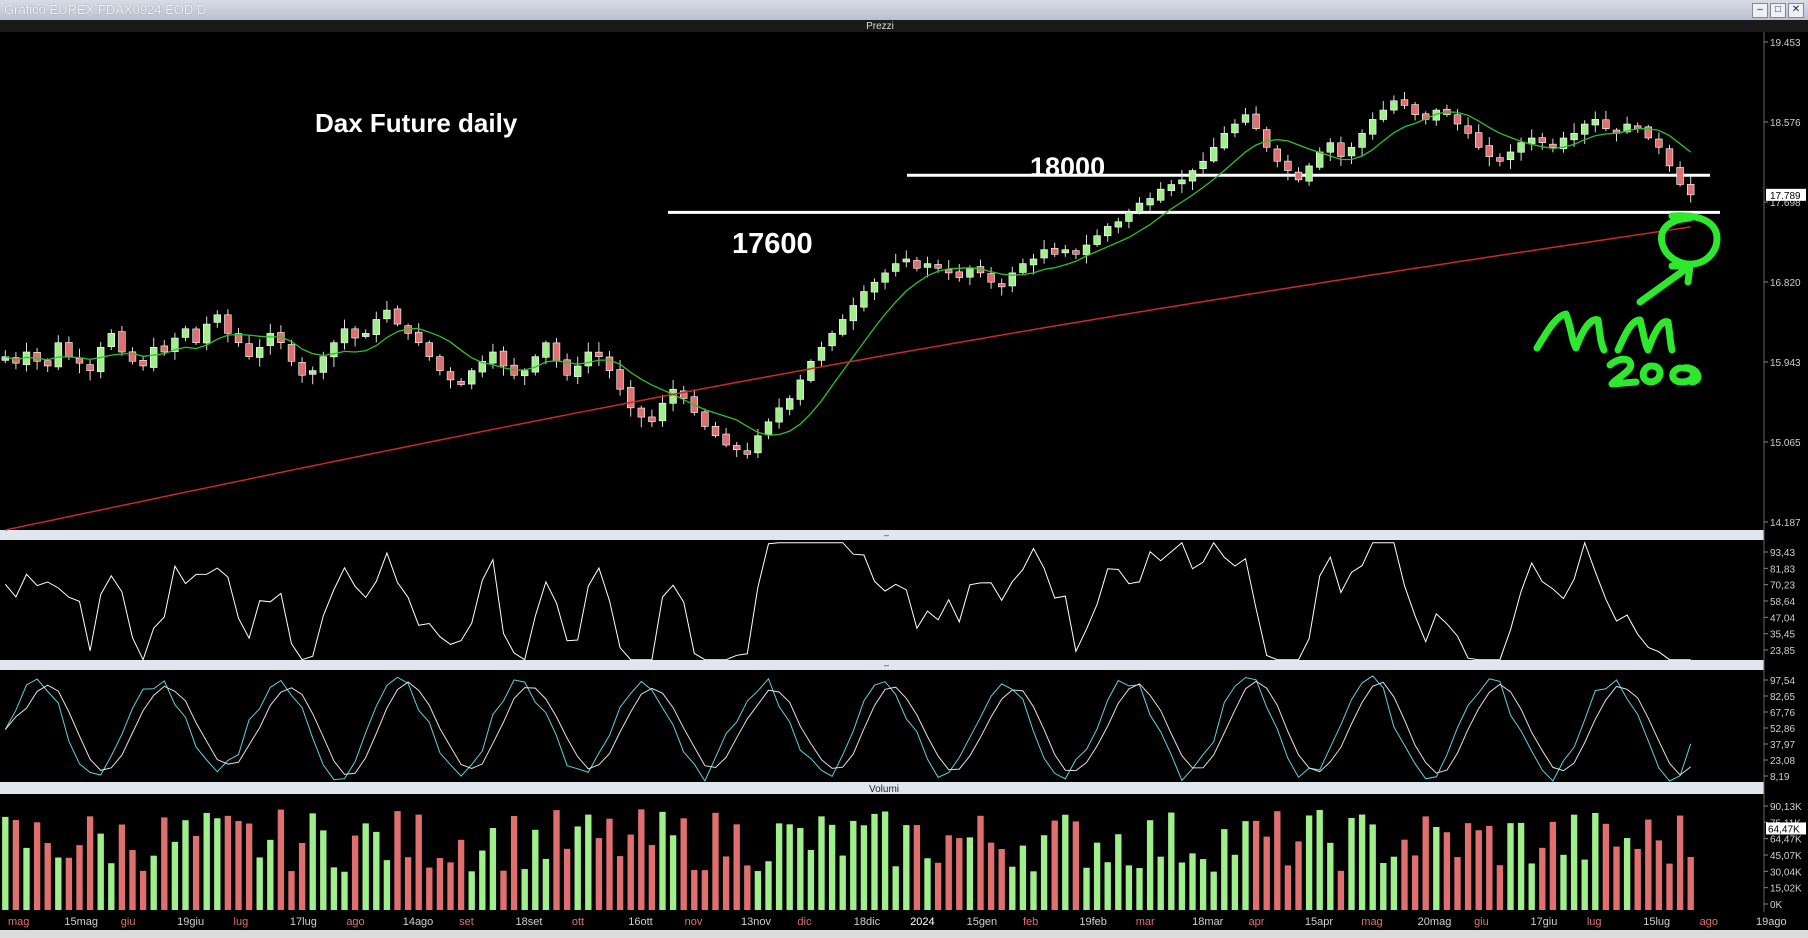 This screenshot has height=938, width=1808. What do you see at coordinates (1435, 922) in the screenshot?
I see `x-axis-tick-label: 20mag` at bounding box center [1435, 922].